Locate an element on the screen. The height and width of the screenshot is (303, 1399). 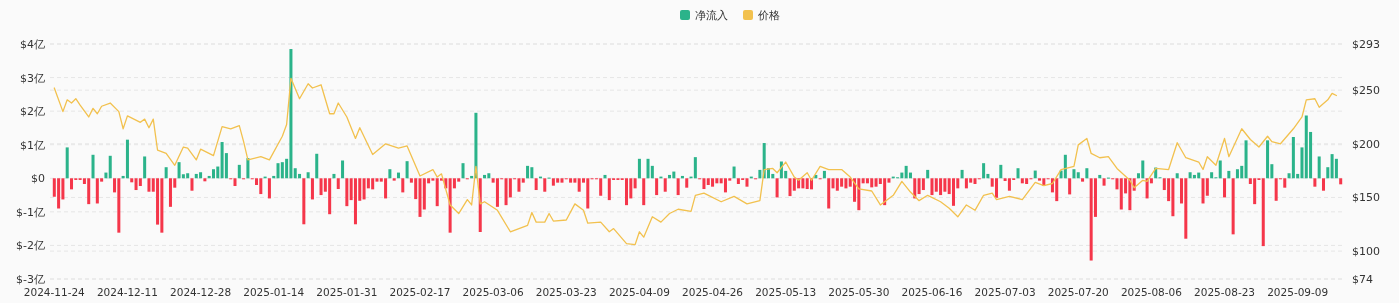
legend-label: 净流入 is located at coordinates (711, 15).